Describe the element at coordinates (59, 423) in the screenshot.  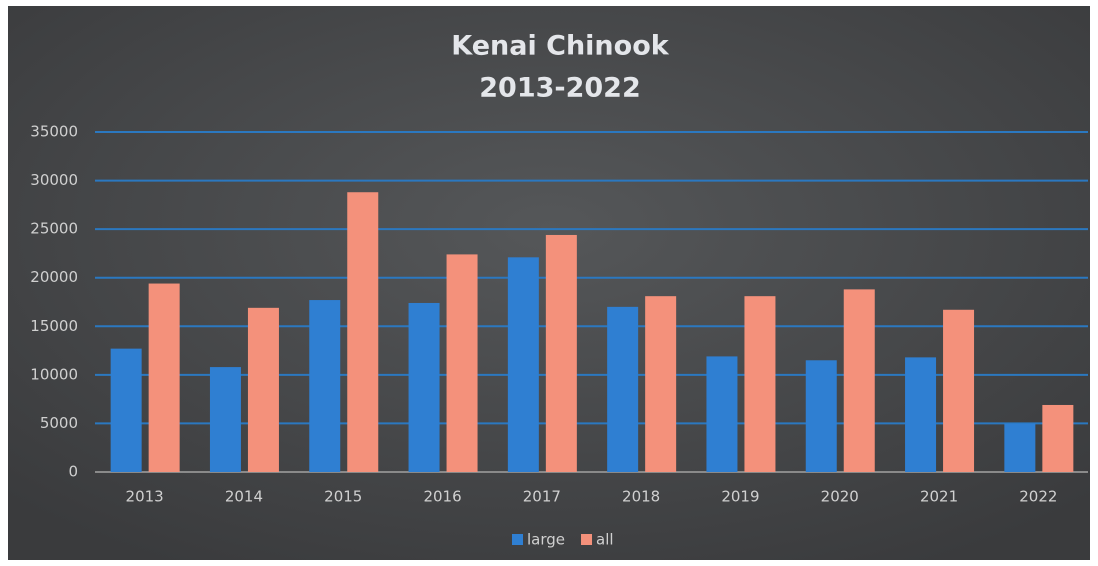
I see `y-tick-label: 5000` at that location.